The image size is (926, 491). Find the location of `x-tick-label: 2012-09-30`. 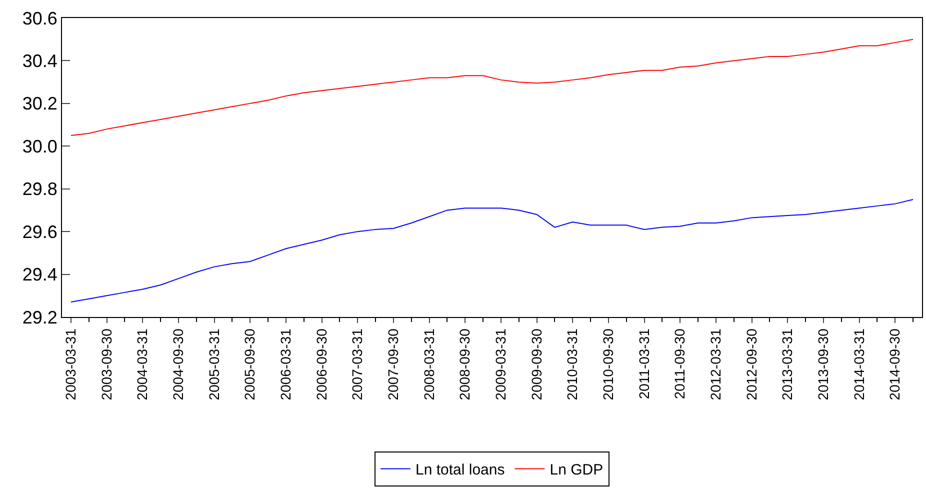

x-tick-label: 2012-09-30 is located at coordinates (751, 364).